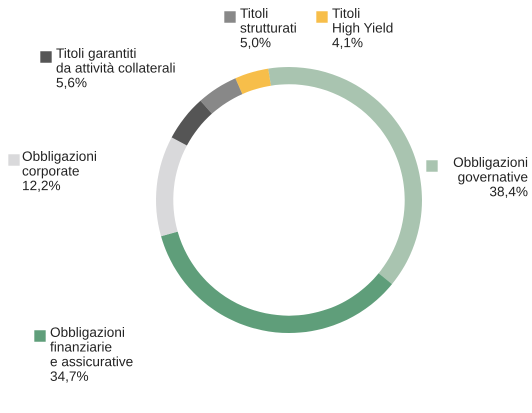 This screenshot has width=532, height=413. Describe the element at coordinates (347, 43) in the screenshot. I see `data-label: 4,1%` at that location.